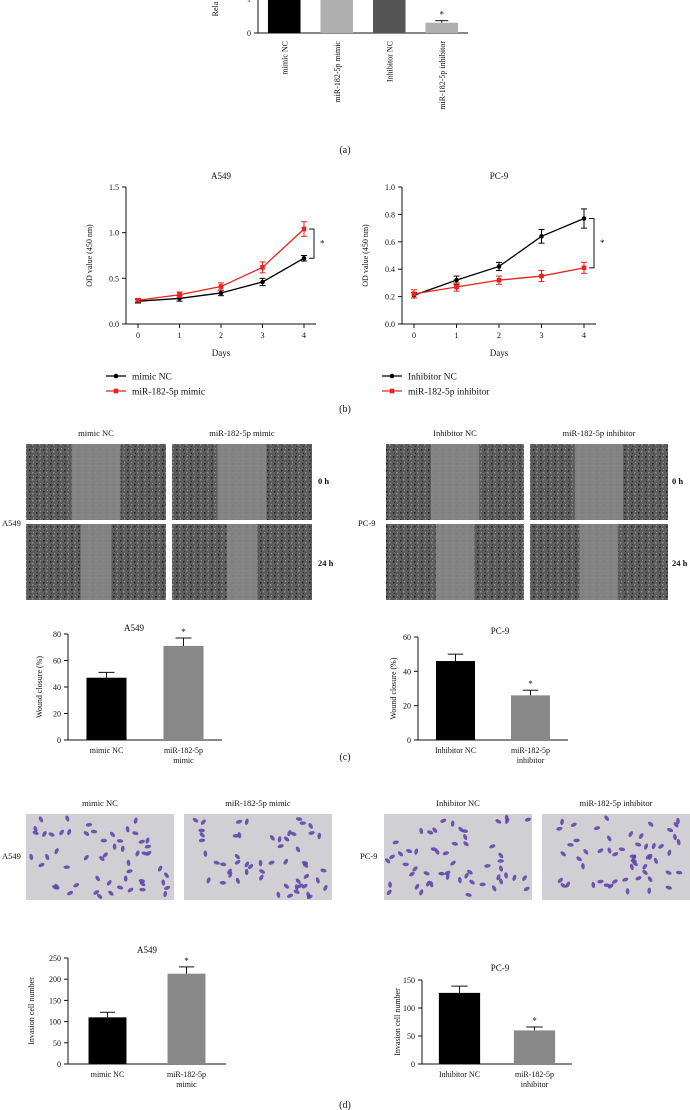 Image resolution: width=690 pixels, height=1110 pixels. What do you see at coordinates (55, 979) in the screenshot?
I see `y-tick-label: 200` at bounding box center [55, 979].